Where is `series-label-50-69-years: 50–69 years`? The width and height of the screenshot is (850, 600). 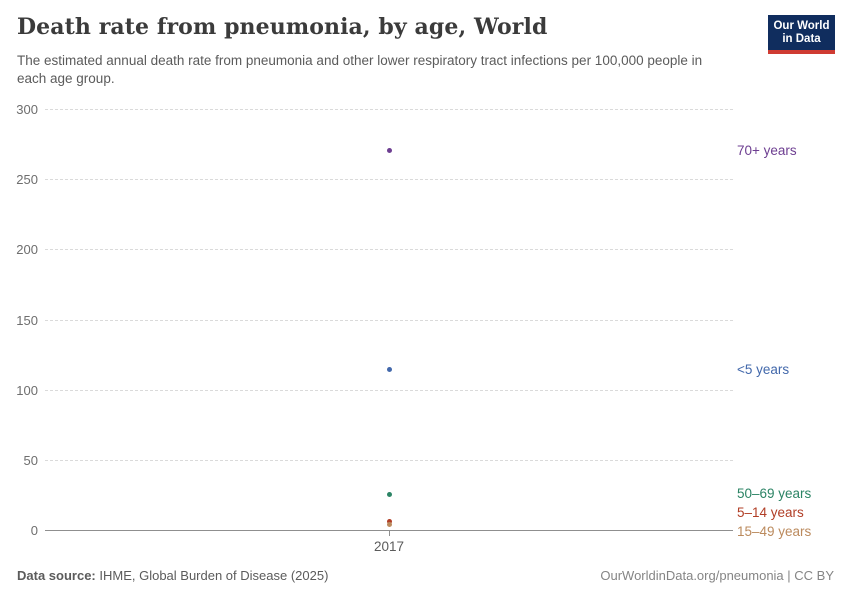
series-label-50-69-years: 50–69 years is located at coordinates (774, 494).